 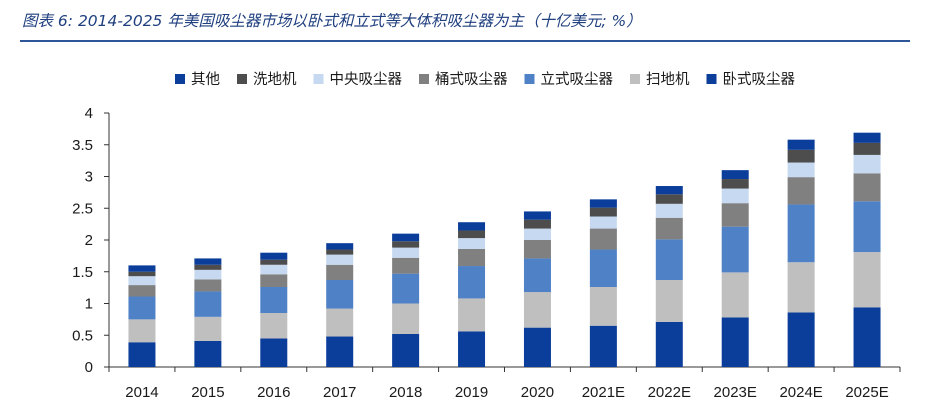 I want to click on legend-label: 立式吸尘器, so click(x=577, y=79).